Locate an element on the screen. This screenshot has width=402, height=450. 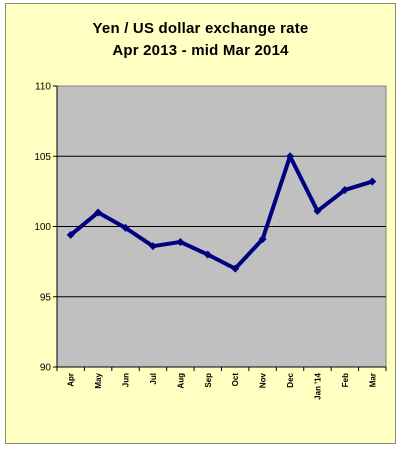
y-tick-label: 100 is located at coordinates (42, 227).